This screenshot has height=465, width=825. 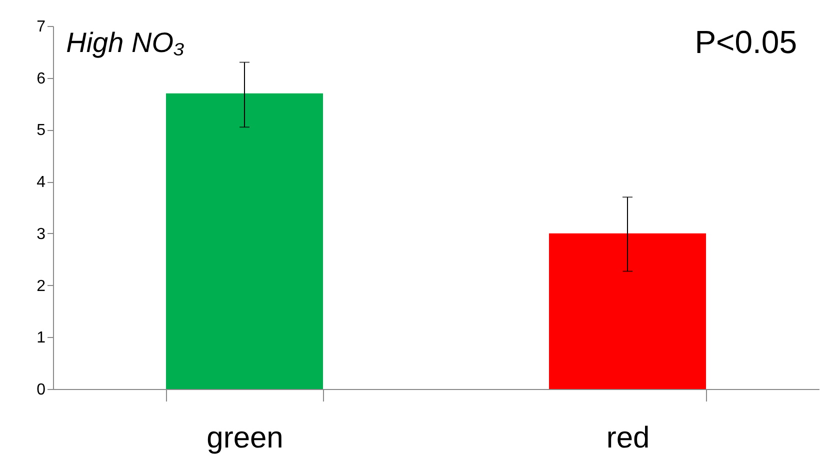 What do you see at coordinates (245, 438) in the screenshot?
I see `x-tick-label: green` at bounding box center [245, 438].